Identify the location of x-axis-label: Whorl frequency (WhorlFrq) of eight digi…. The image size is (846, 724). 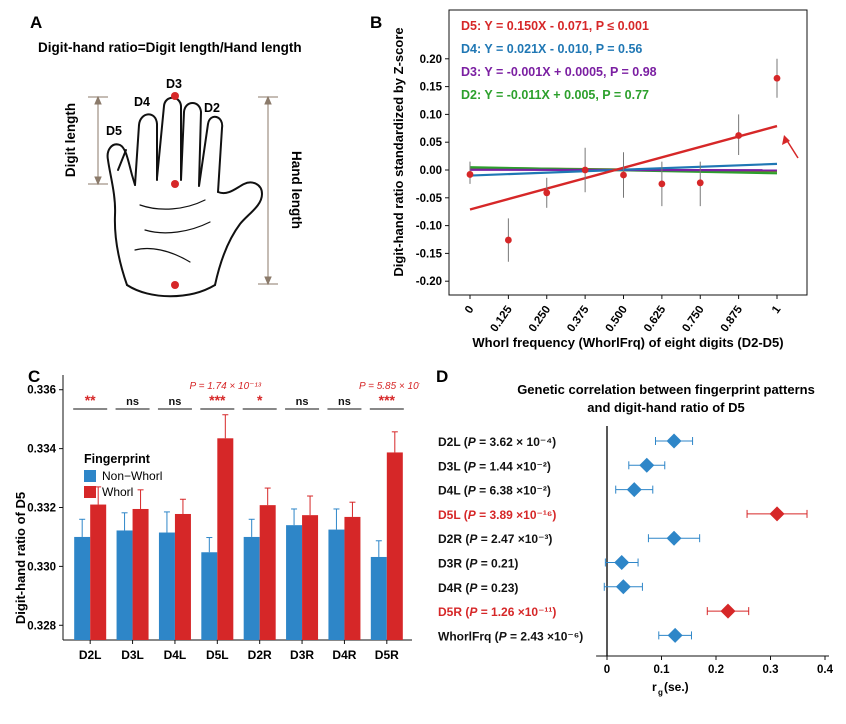
(627, 342).